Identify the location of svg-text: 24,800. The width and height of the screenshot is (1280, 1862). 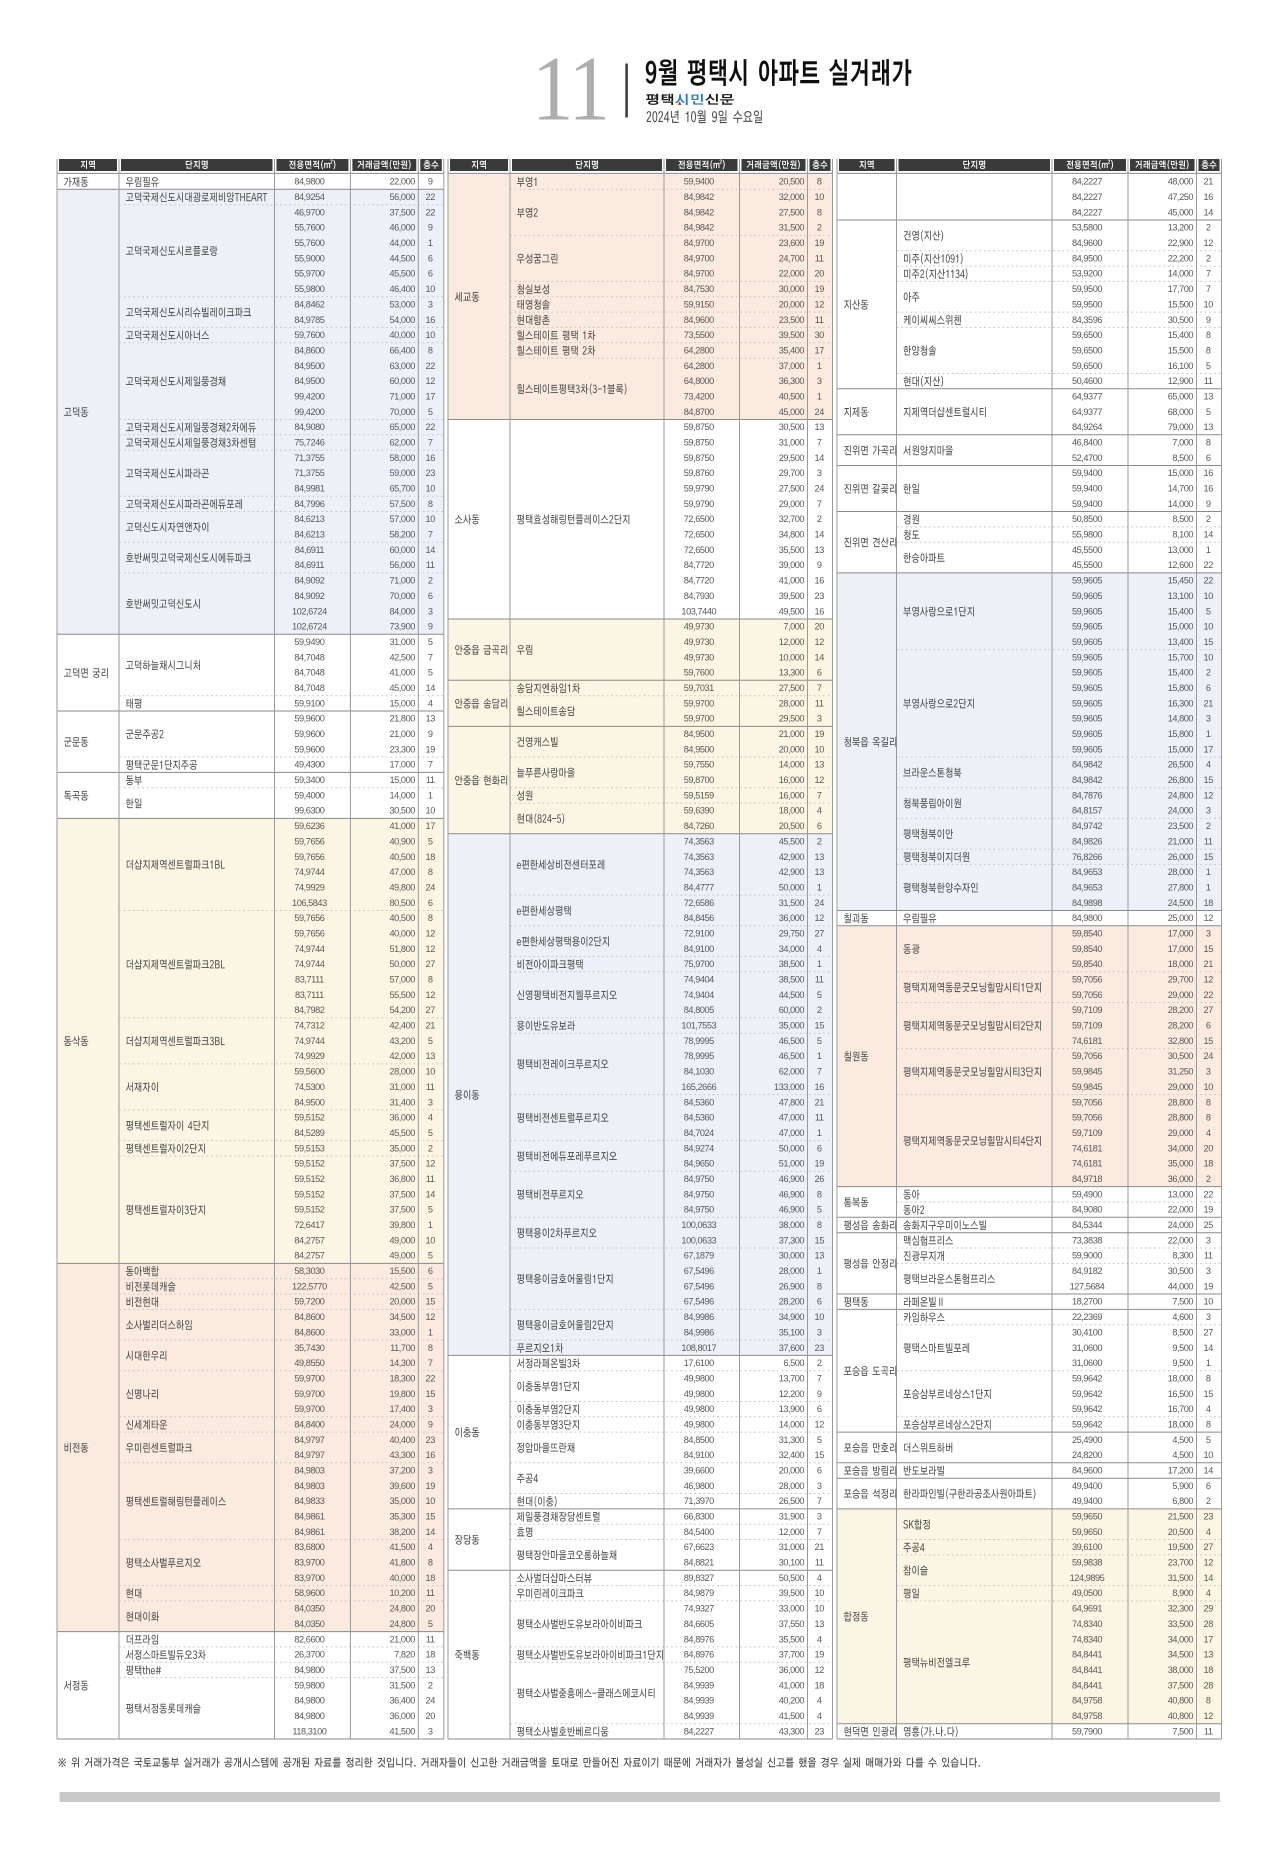
(1181, 795).